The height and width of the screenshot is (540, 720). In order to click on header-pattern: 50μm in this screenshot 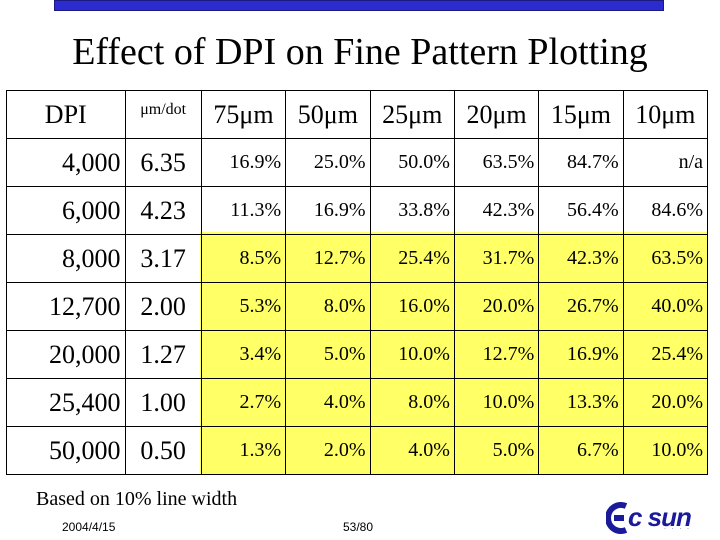, I will do `click(328, 114)`.